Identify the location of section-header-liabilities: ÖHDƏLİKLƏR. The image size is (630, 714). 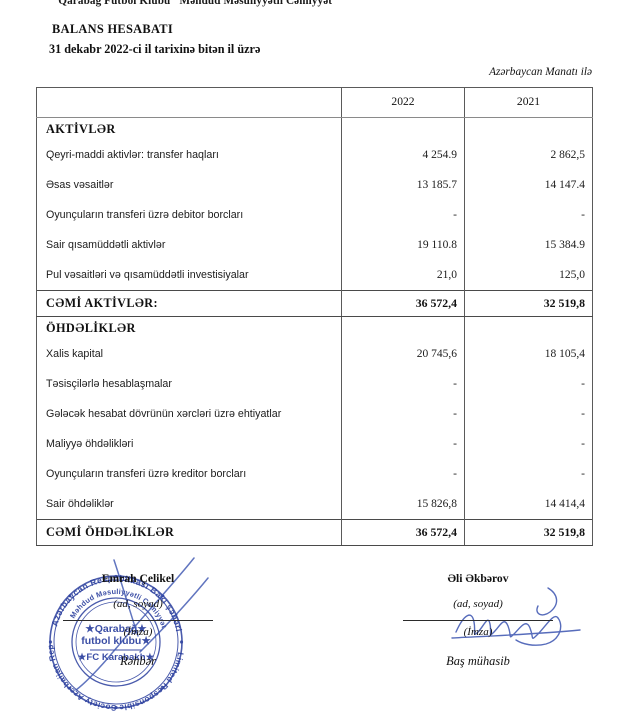
(314, 327).